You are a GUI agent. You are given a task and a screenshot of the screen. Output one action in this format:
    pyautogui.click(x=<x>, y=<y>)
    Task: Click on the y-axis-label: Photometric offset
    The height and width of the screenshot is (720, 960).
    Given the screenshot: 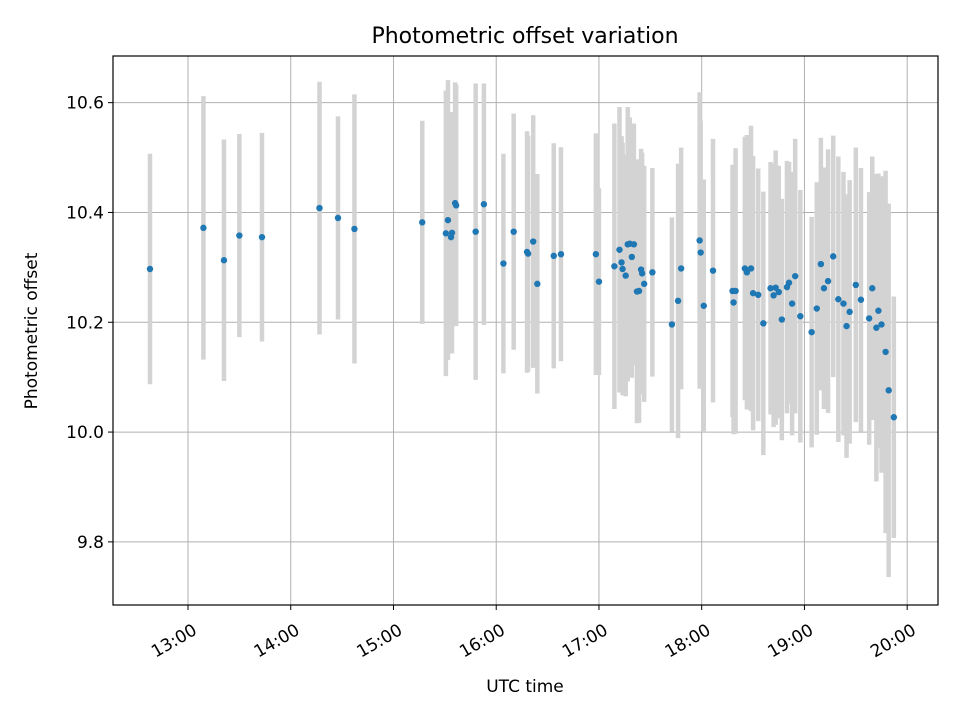 What is the action you would take?
    pyautogui.click(x=32, y=330)
    